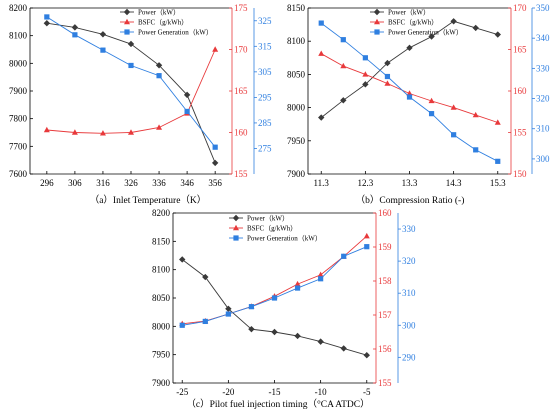  I want to click on x-tick-label: 356, so click(215, 183).